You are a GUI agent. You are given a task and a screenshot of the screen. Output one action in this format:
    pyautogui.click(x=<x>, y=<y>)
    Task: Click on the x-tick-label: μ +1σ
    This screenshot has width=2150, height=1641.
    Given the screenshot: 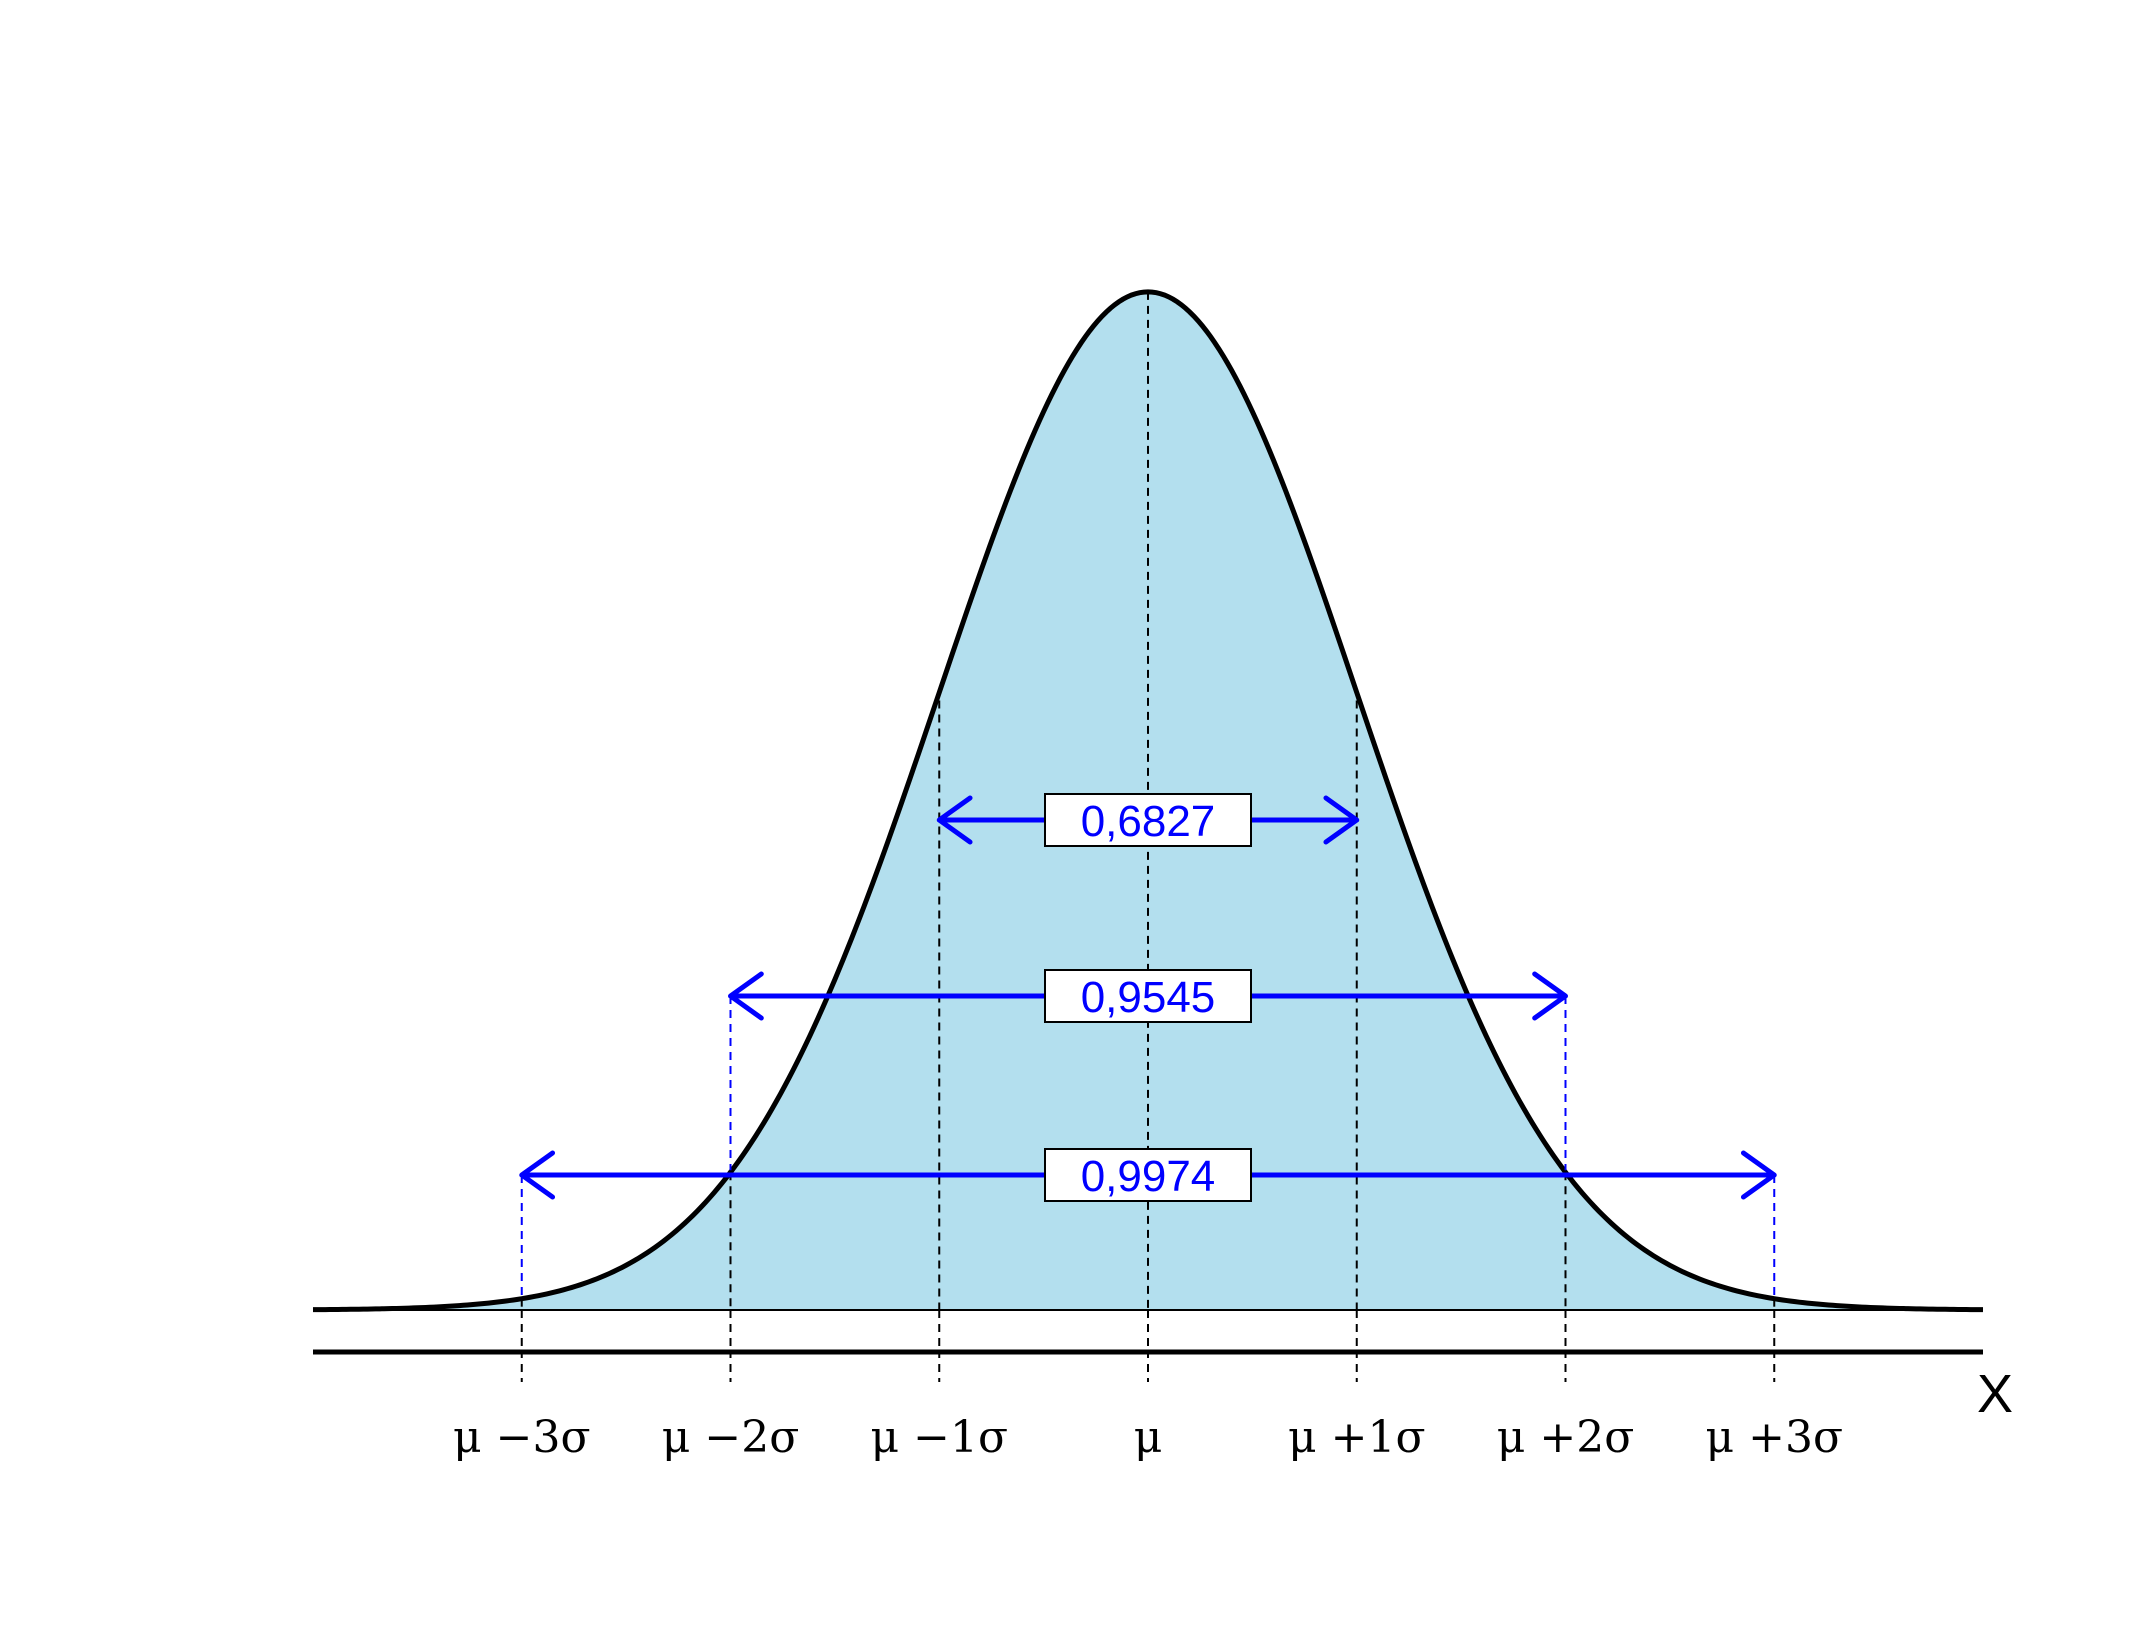 What is the action you would take?
    pyautogui.click(x=1356, y=1437)
    